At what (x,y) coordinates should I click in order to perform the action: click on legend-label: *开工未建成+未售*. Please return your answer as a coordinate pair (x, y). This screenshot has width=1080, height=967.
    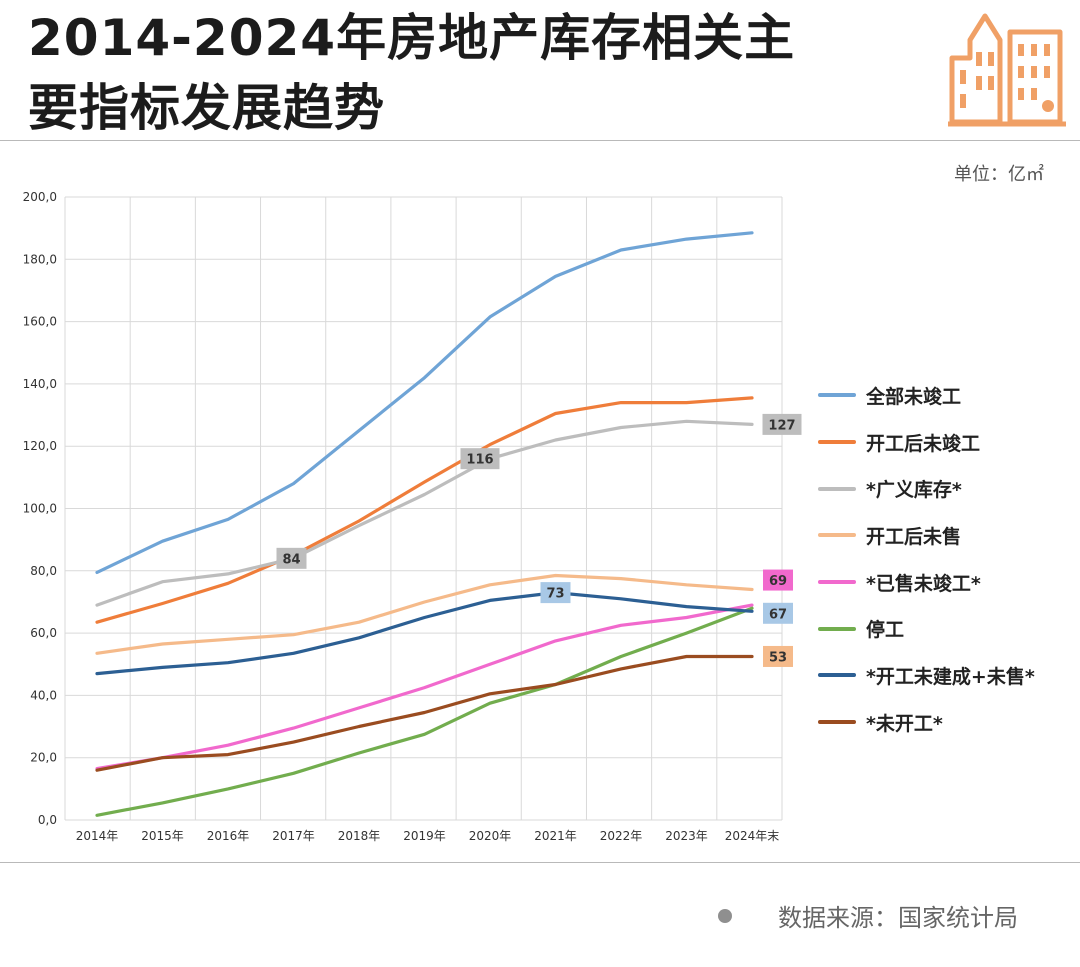
    Looking at the image, I should click on (950, 676).